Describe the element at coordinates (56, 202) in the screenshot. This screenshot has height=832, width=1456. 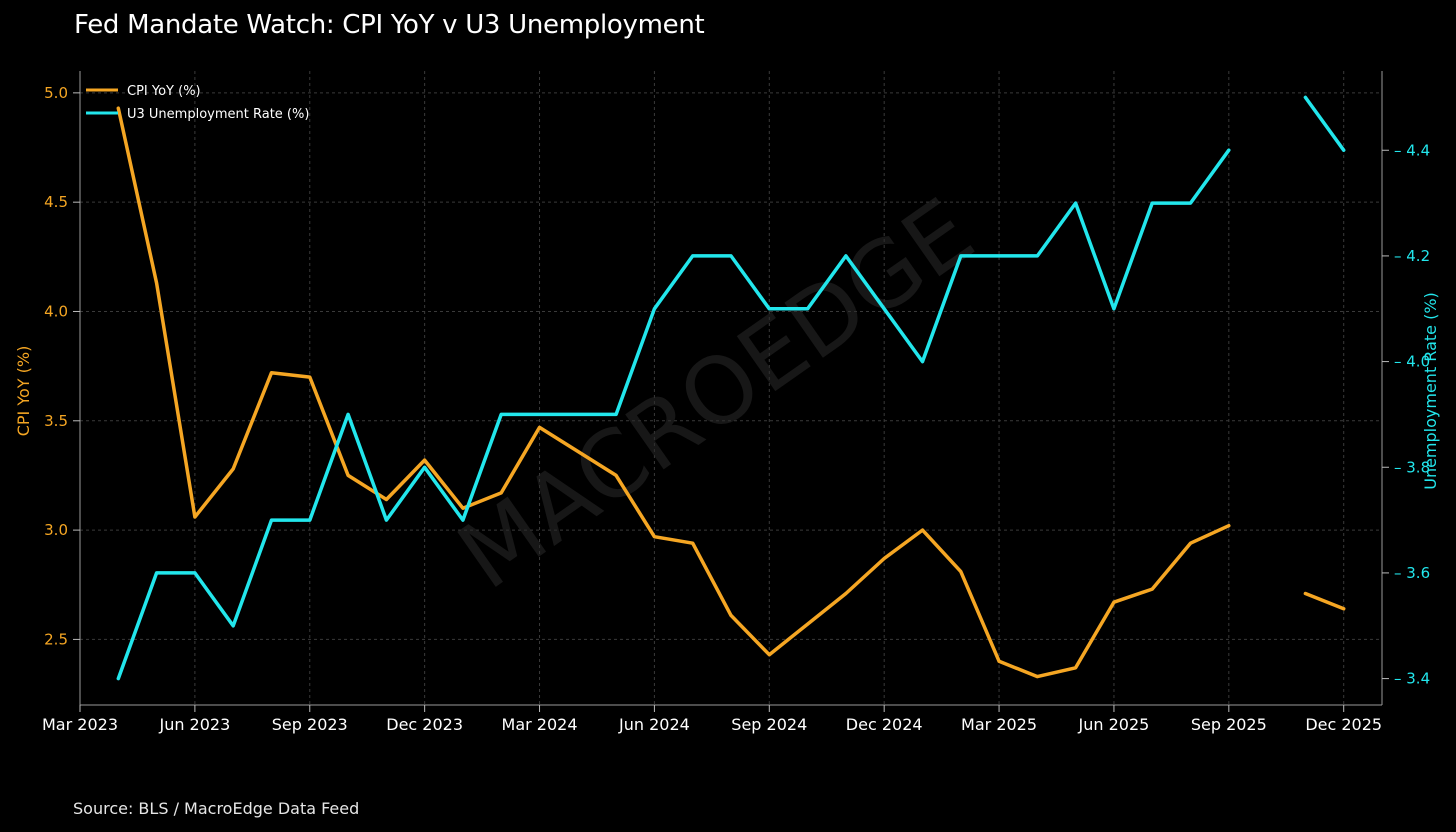
I see `left-y-tick-label: 4.5` at that location.